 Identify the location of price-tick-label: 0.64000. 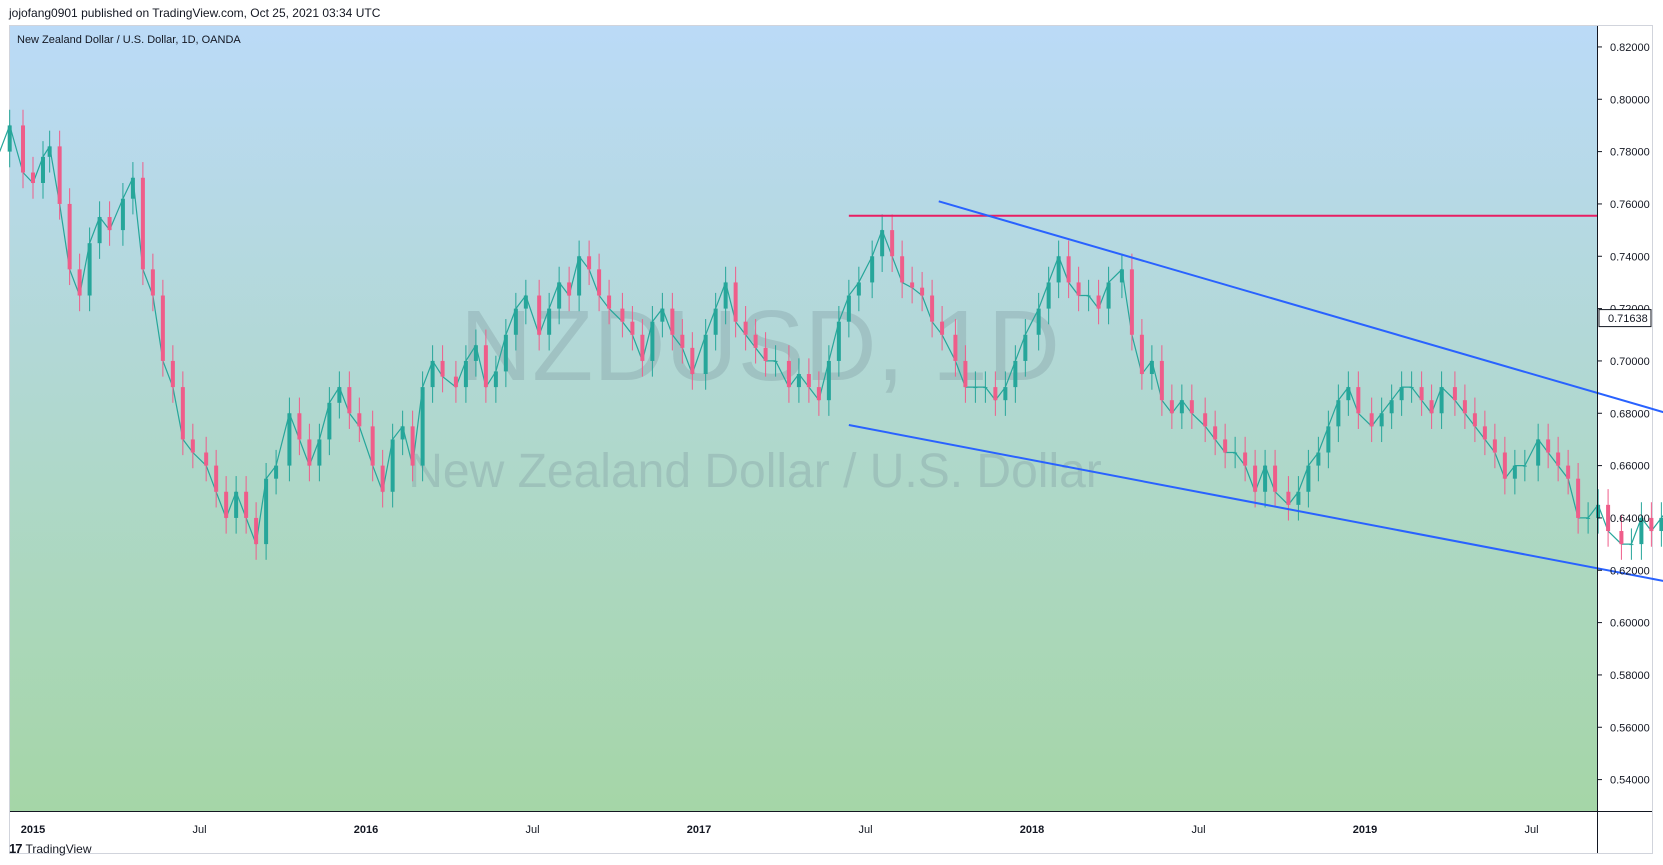
(1630, 519).